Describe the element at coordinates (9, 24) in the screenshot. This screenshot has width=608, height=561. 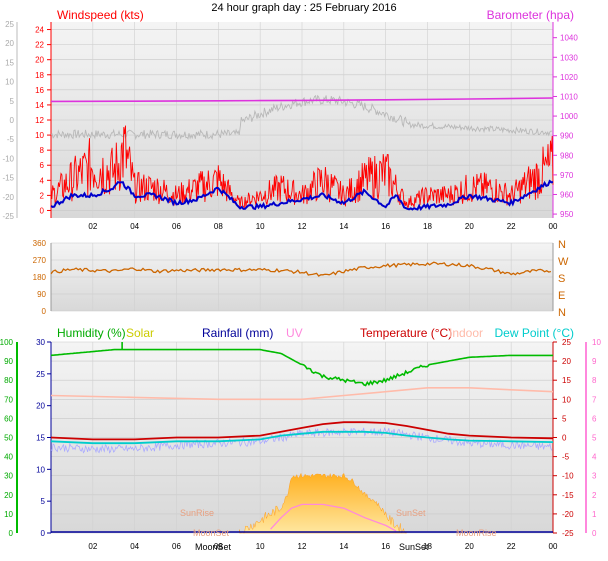
I see `outer-tick-label: 25` at that location.